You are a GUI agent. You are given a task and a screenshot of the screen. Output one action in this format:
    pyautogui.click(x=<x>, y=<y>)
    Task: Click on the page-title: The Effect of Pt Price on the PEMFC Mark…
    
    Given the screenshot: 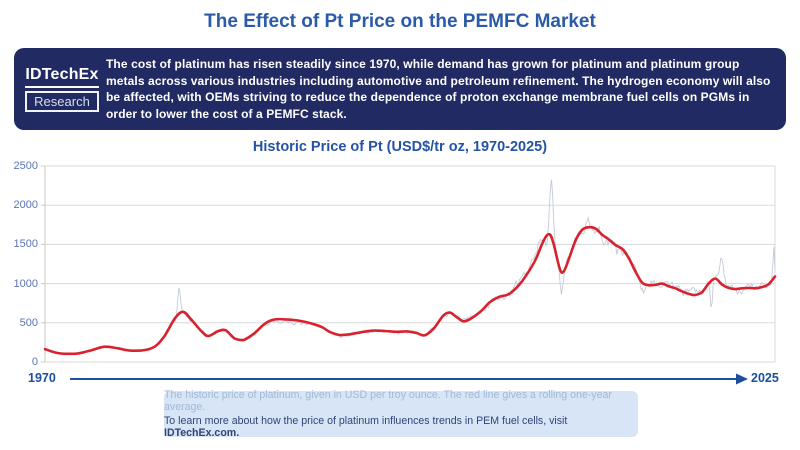 What is the action you would take?
    pyautogui.click(x=400, y=21)
    